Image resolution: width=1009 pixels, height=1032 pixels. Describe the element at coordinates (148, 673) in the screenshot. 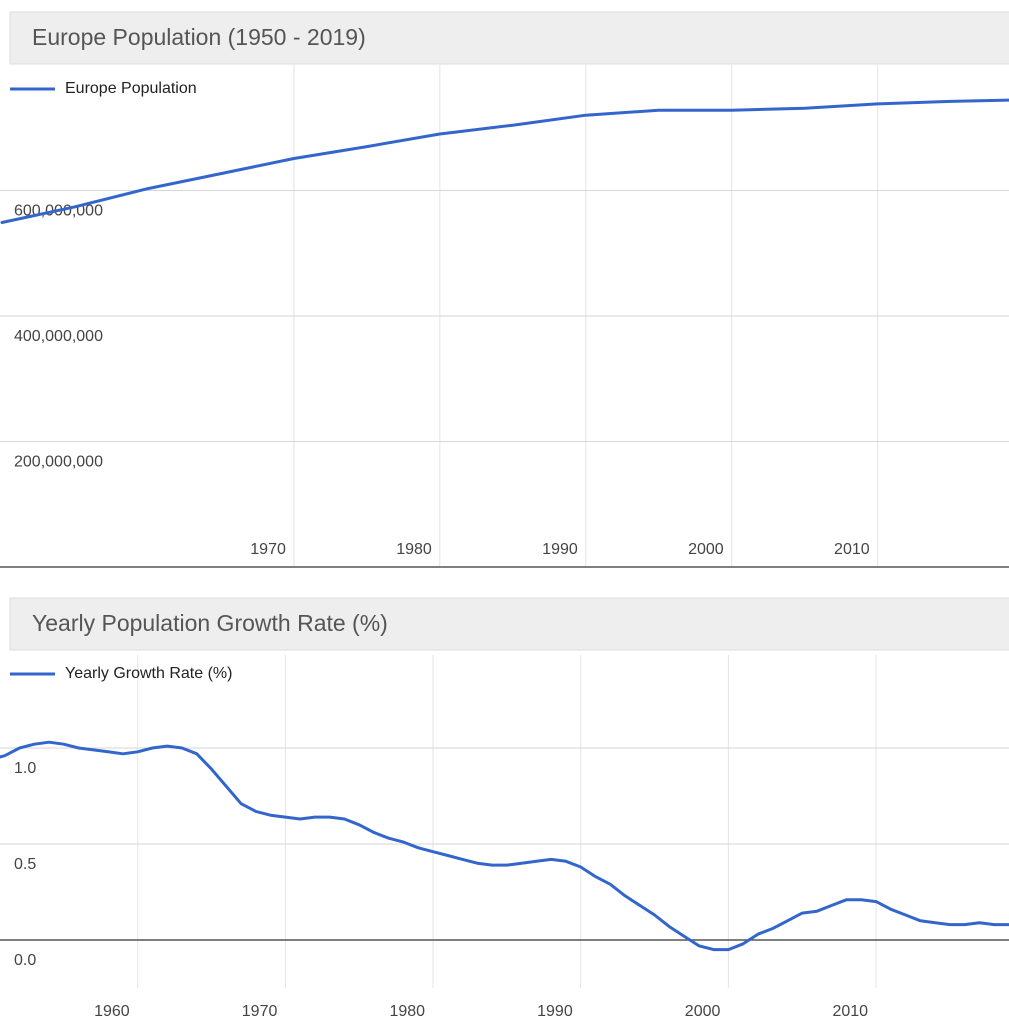

I see `legend-label: Yearly Growth Rate (%)` at that location.